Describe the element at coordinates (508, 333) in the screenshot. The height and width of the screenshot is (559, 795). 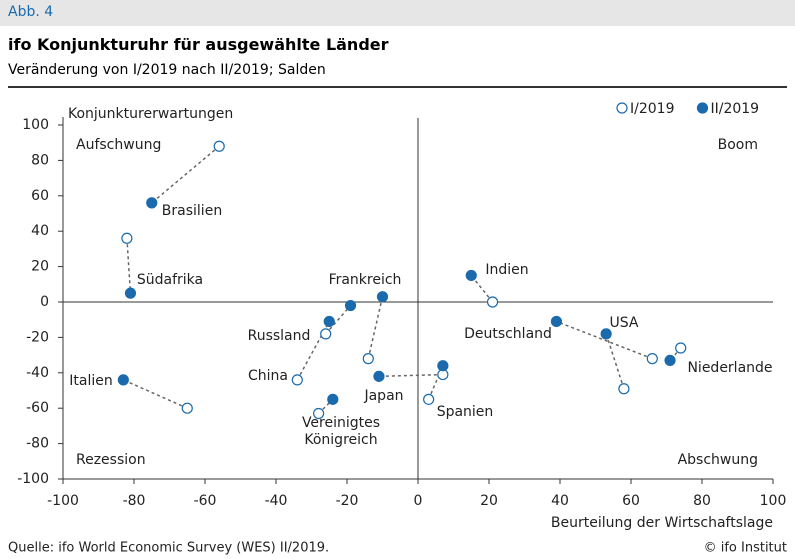
I see `country-label: Deutschland` at that location.